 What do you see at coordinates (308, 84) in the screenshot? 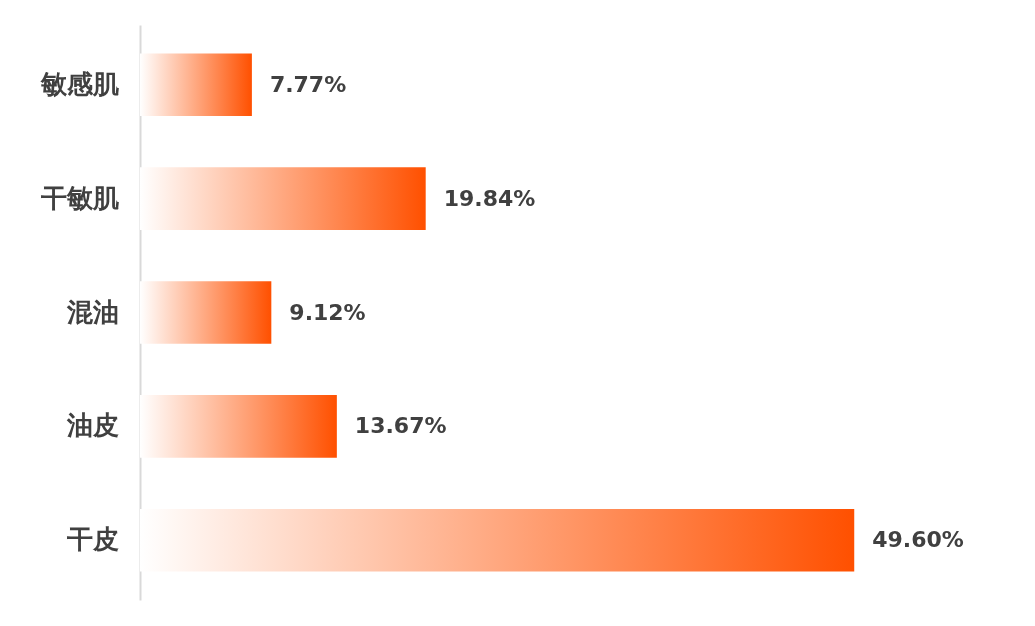
I see `data-label: 7.77%` at bounding box center [308, 84].